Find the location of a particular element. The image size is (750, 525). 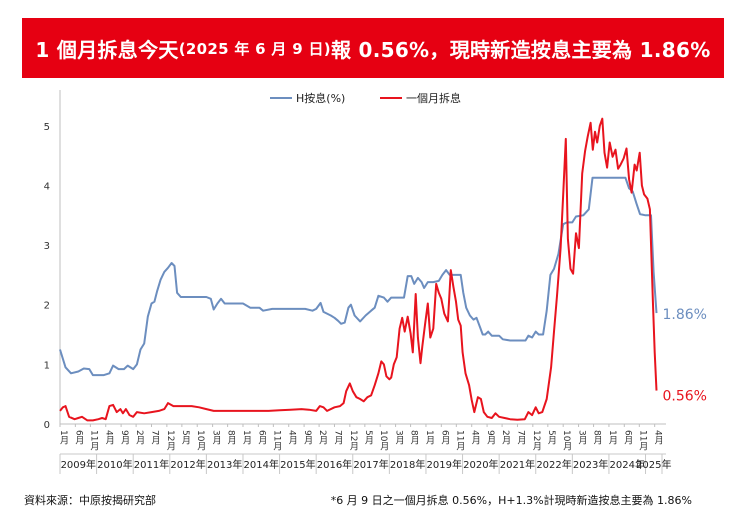

legend-label: H按息(%) is located at coordinates (320, 98).